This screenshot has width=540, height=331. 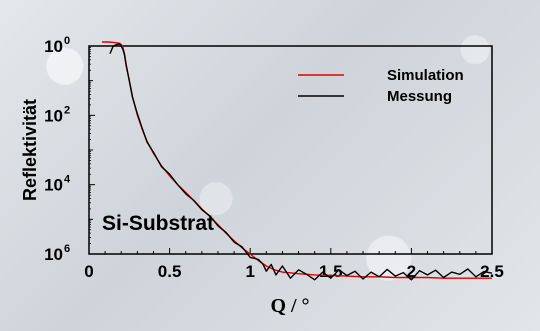 What do you see at coordinates (158, 223) in the screenshot?
I see `annotation-si-substrat: Si-Substrat` at bounding box center [158, 223].